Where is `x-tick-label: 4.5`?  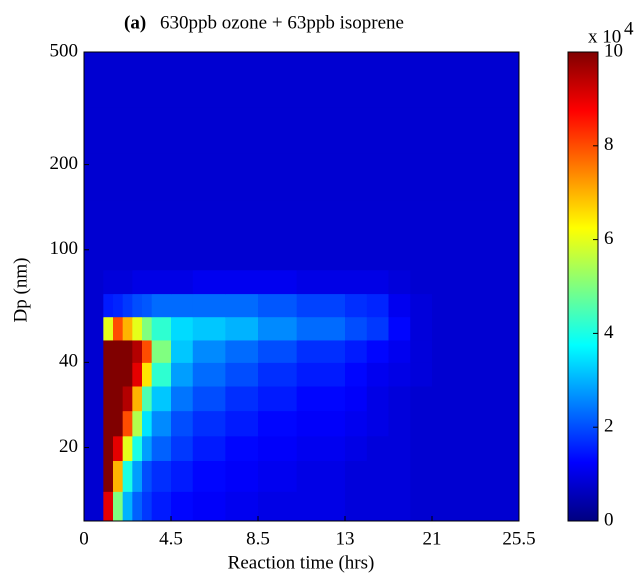 x-tick-label: 4.5 is located at coordinates (171, 538).